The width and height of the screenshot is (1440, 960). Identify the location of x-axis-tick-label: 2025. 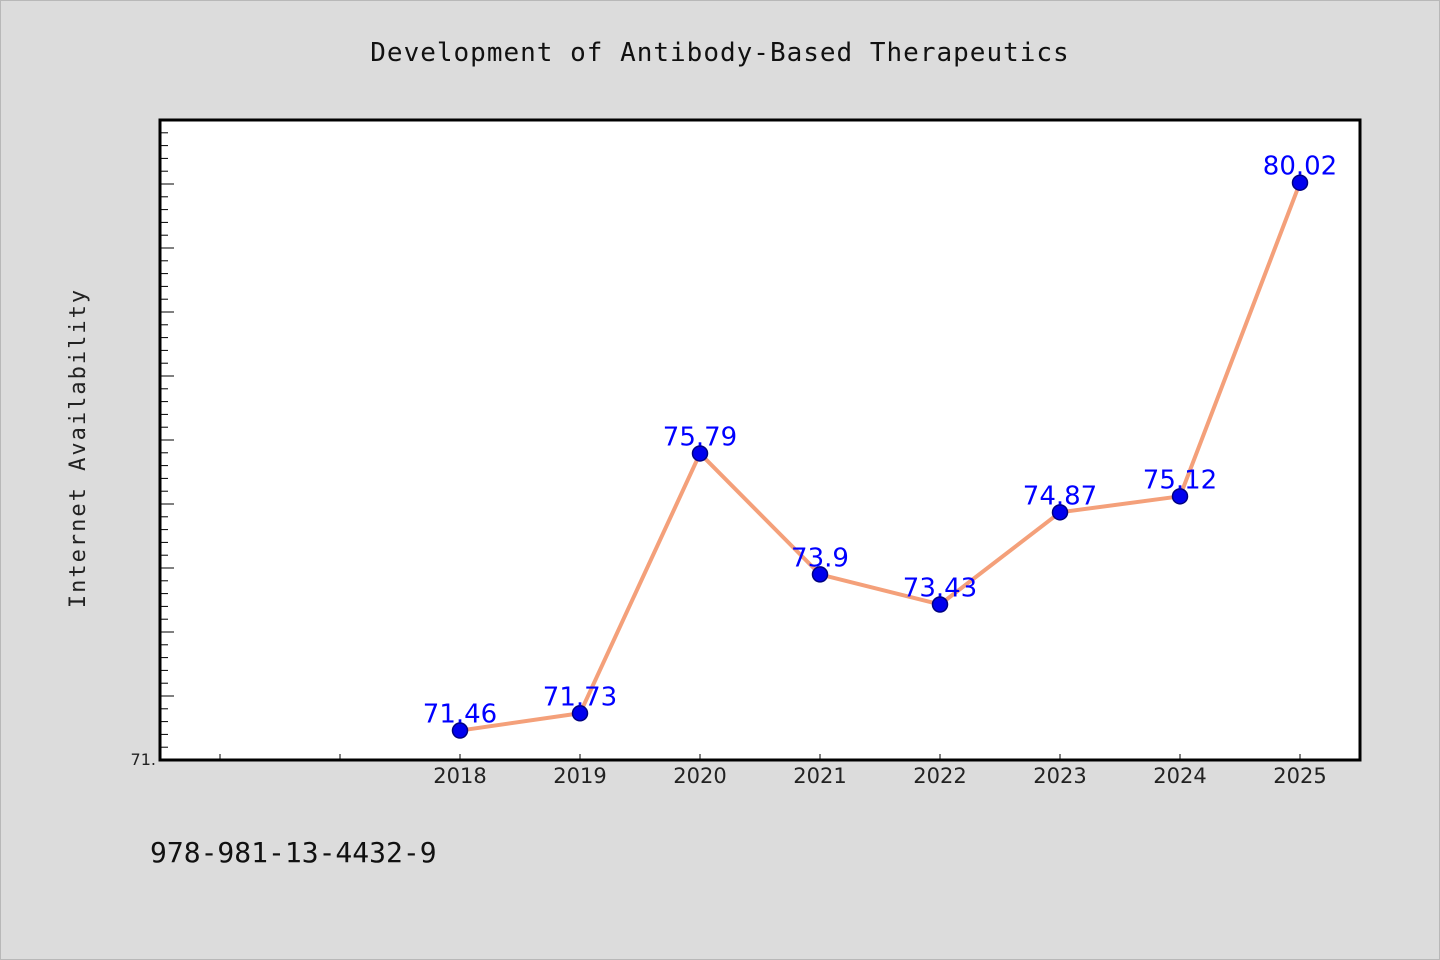
(1299, 776).